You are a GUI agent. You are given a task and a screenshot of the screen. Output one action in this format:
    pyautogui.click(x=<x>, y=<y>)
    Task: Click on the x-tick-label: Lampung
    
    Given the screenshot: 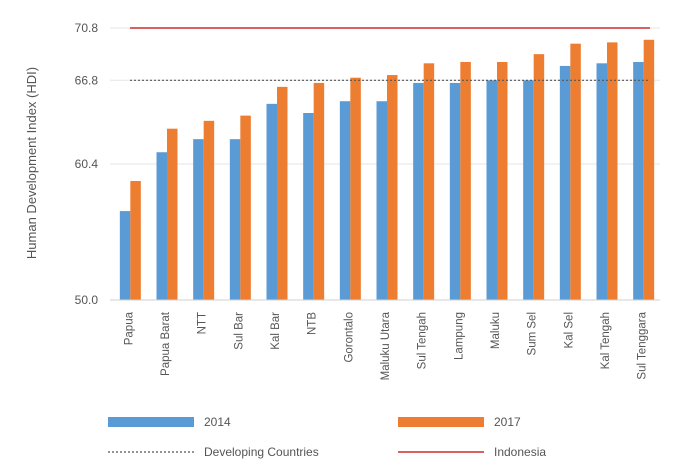 What is the action you would take?
    pyautogui.click(x=459, y=336)
    